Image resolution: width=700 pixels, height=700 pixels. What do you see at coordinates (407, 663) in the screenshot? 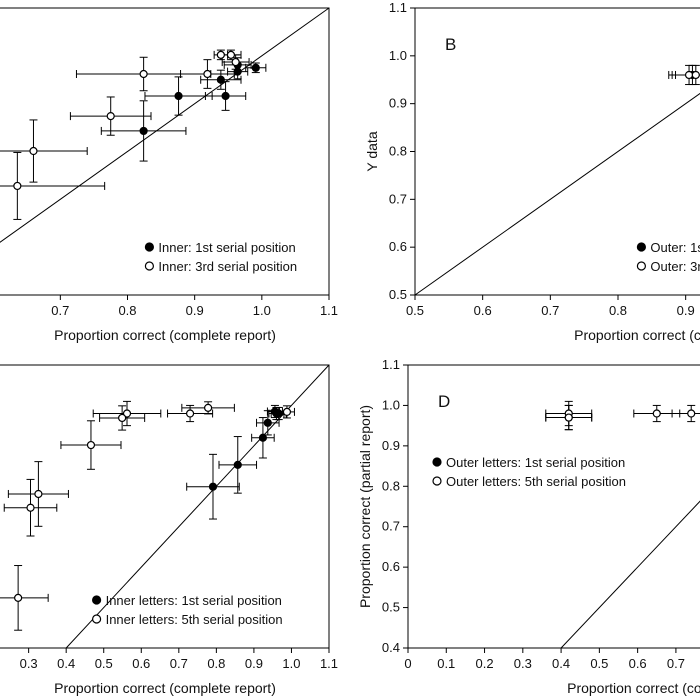
I see `x-tick-label: 0` at bounding box center [407, 663].